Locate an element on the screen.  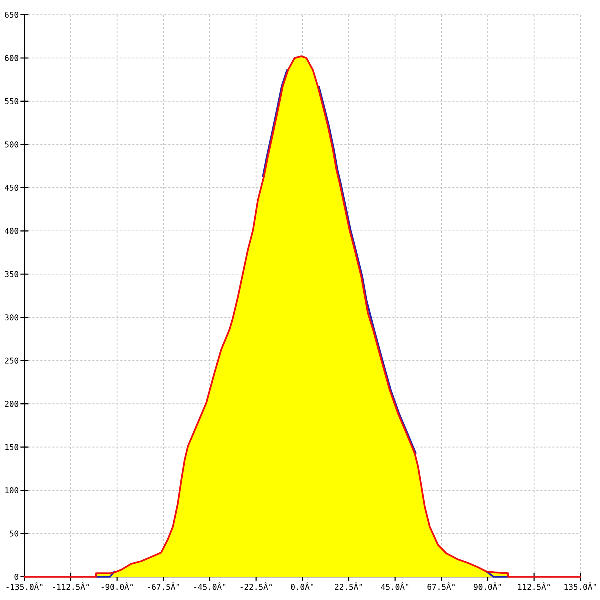
y-tick-label: 600 is located at coordinates (12, 58).